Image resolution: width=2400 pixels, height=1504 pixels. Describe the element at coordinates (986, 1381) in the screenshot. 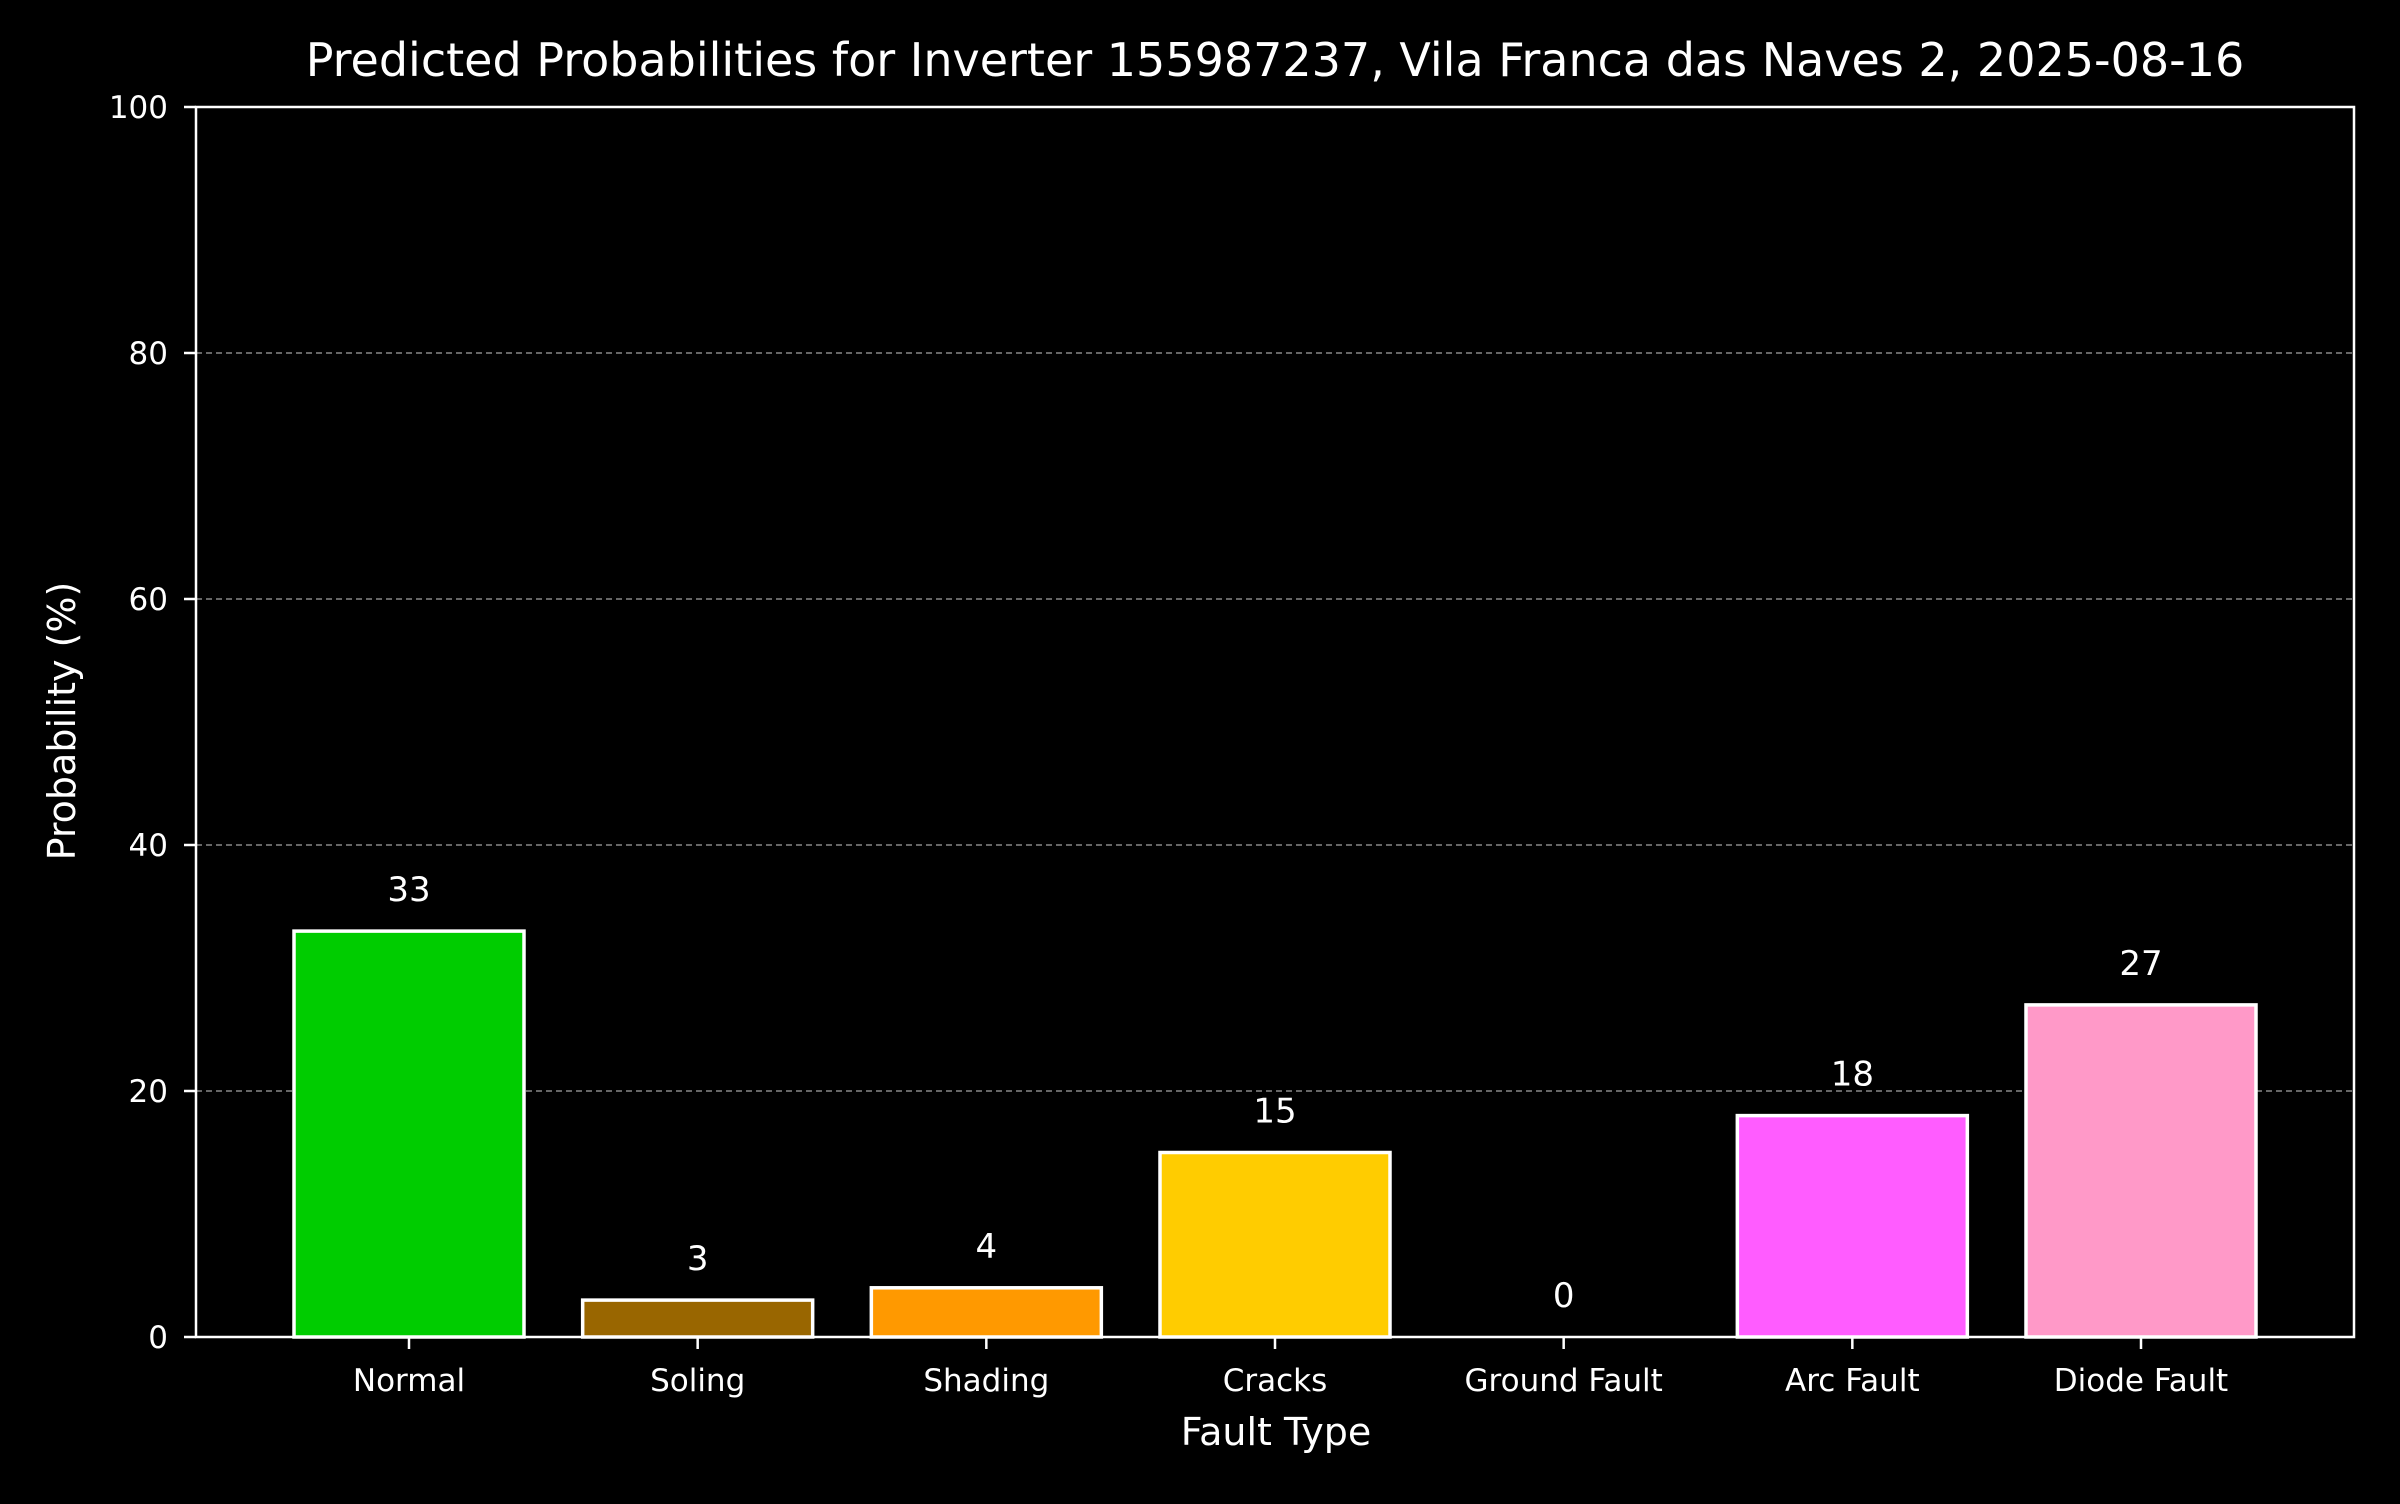

I see `x-tick-label: Shading` at that location.